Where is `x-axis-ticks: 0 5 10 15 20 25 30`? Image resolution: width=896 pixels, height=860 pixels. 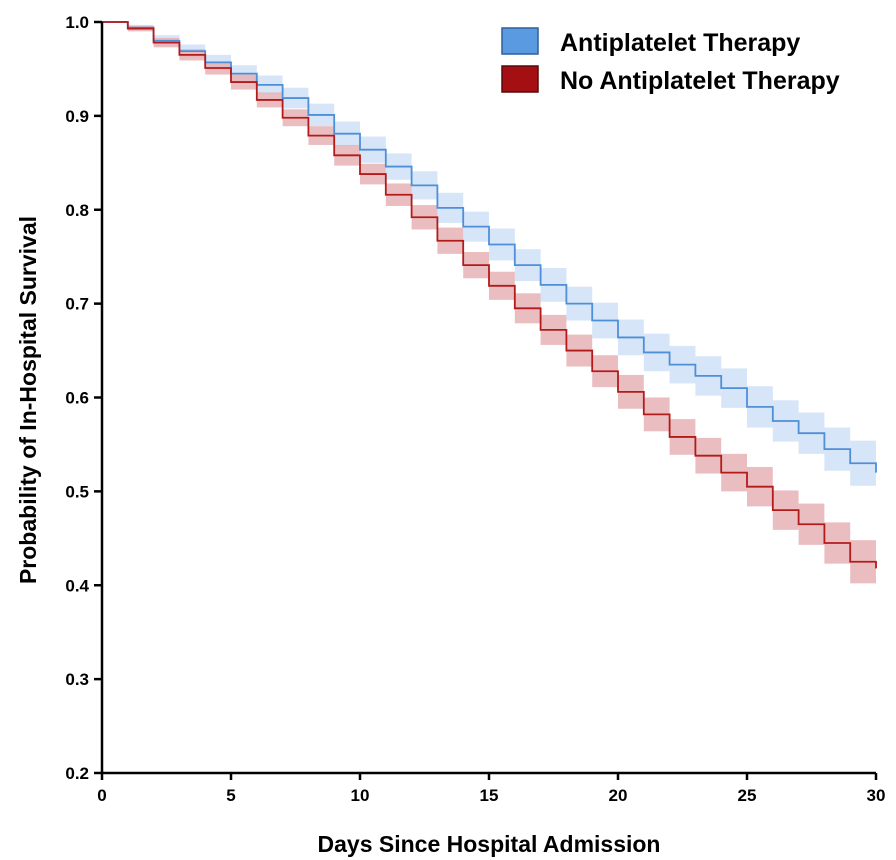 x-axis-ticks: 0 5 10 15 20 25 30 is located at coordinates (491, 789).